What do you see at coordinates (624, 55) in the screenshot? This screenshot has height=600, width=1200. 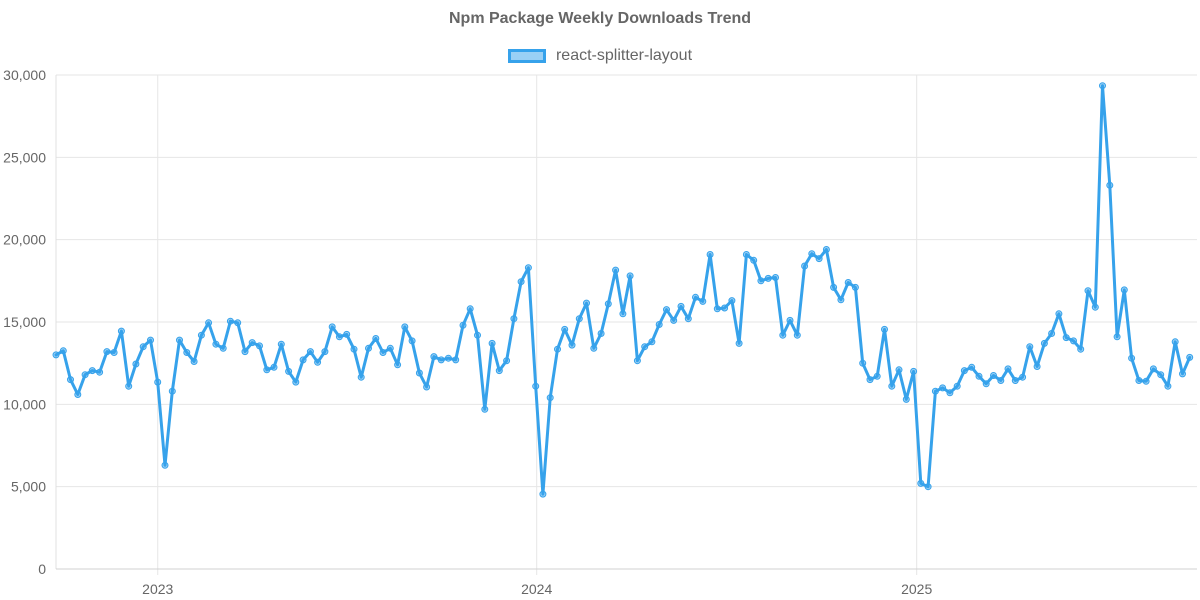 I see `legend-label: react-splitter-layout` at bounding box center [624, 55].